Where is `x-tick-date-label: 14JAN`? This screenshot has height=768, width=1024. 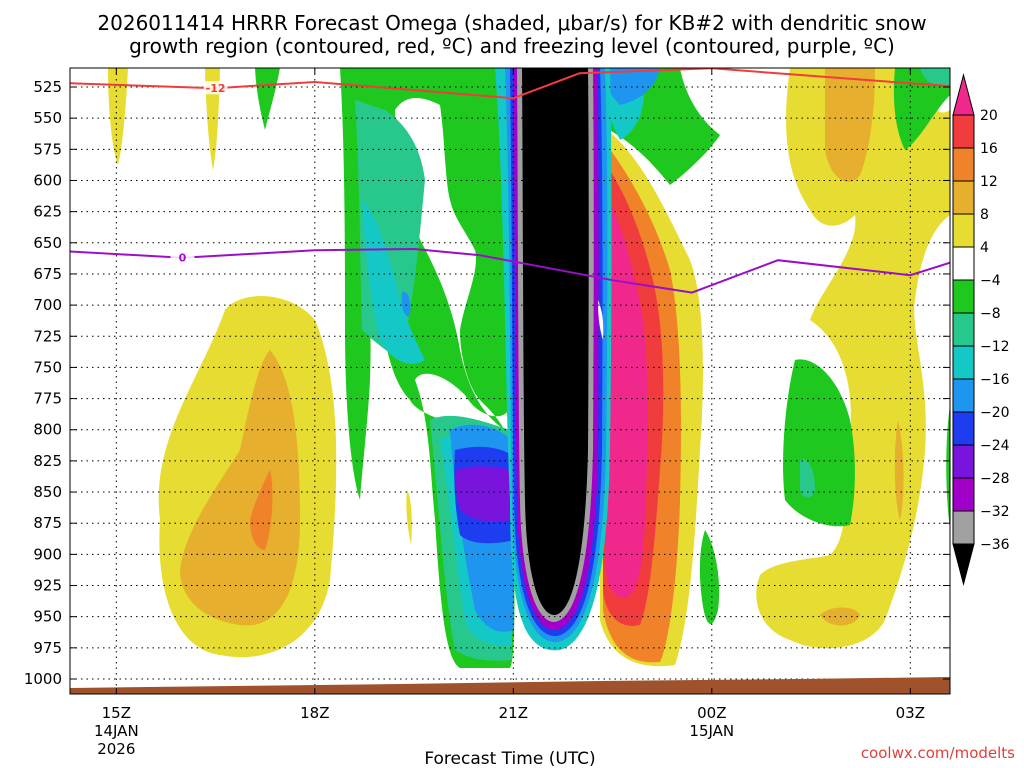
x-tick-date-label: 14JAN is located at coordinates (116, 731).